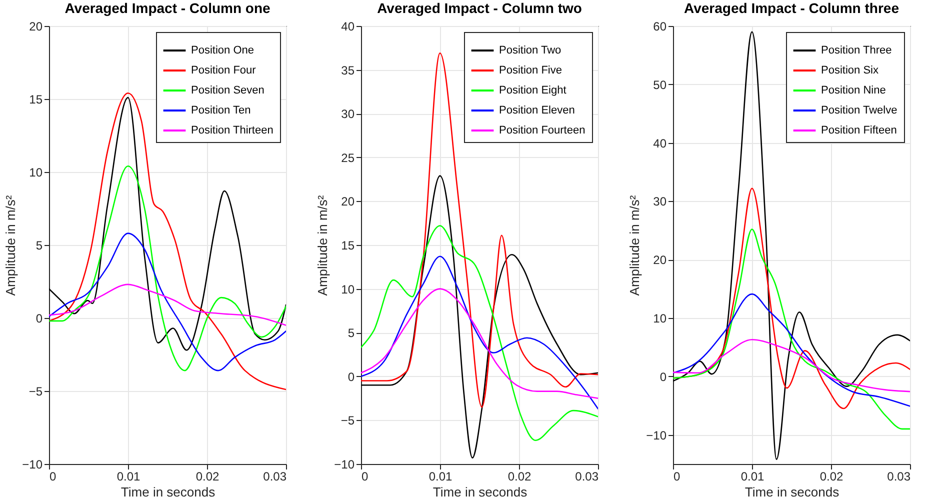 The width and height of the screenshot is (936, 504). I want to click on chart-title: Averaged Impact - Column two, so click(479, 8).